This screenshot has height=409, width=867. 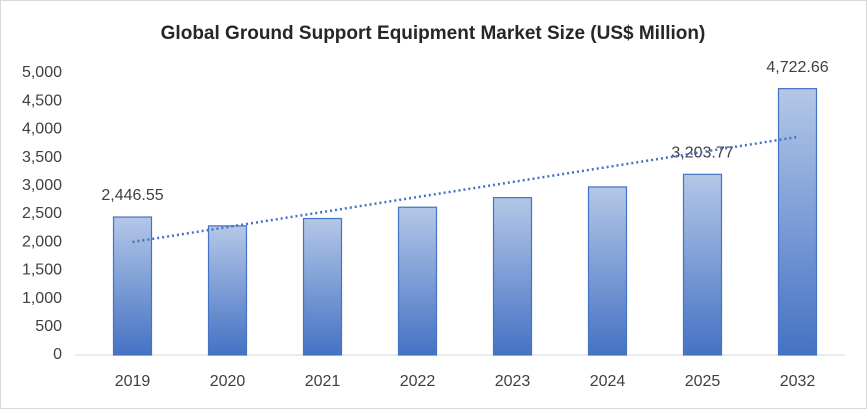 I want to click on x-tick-label: 2022, so click(x=418, y=381).